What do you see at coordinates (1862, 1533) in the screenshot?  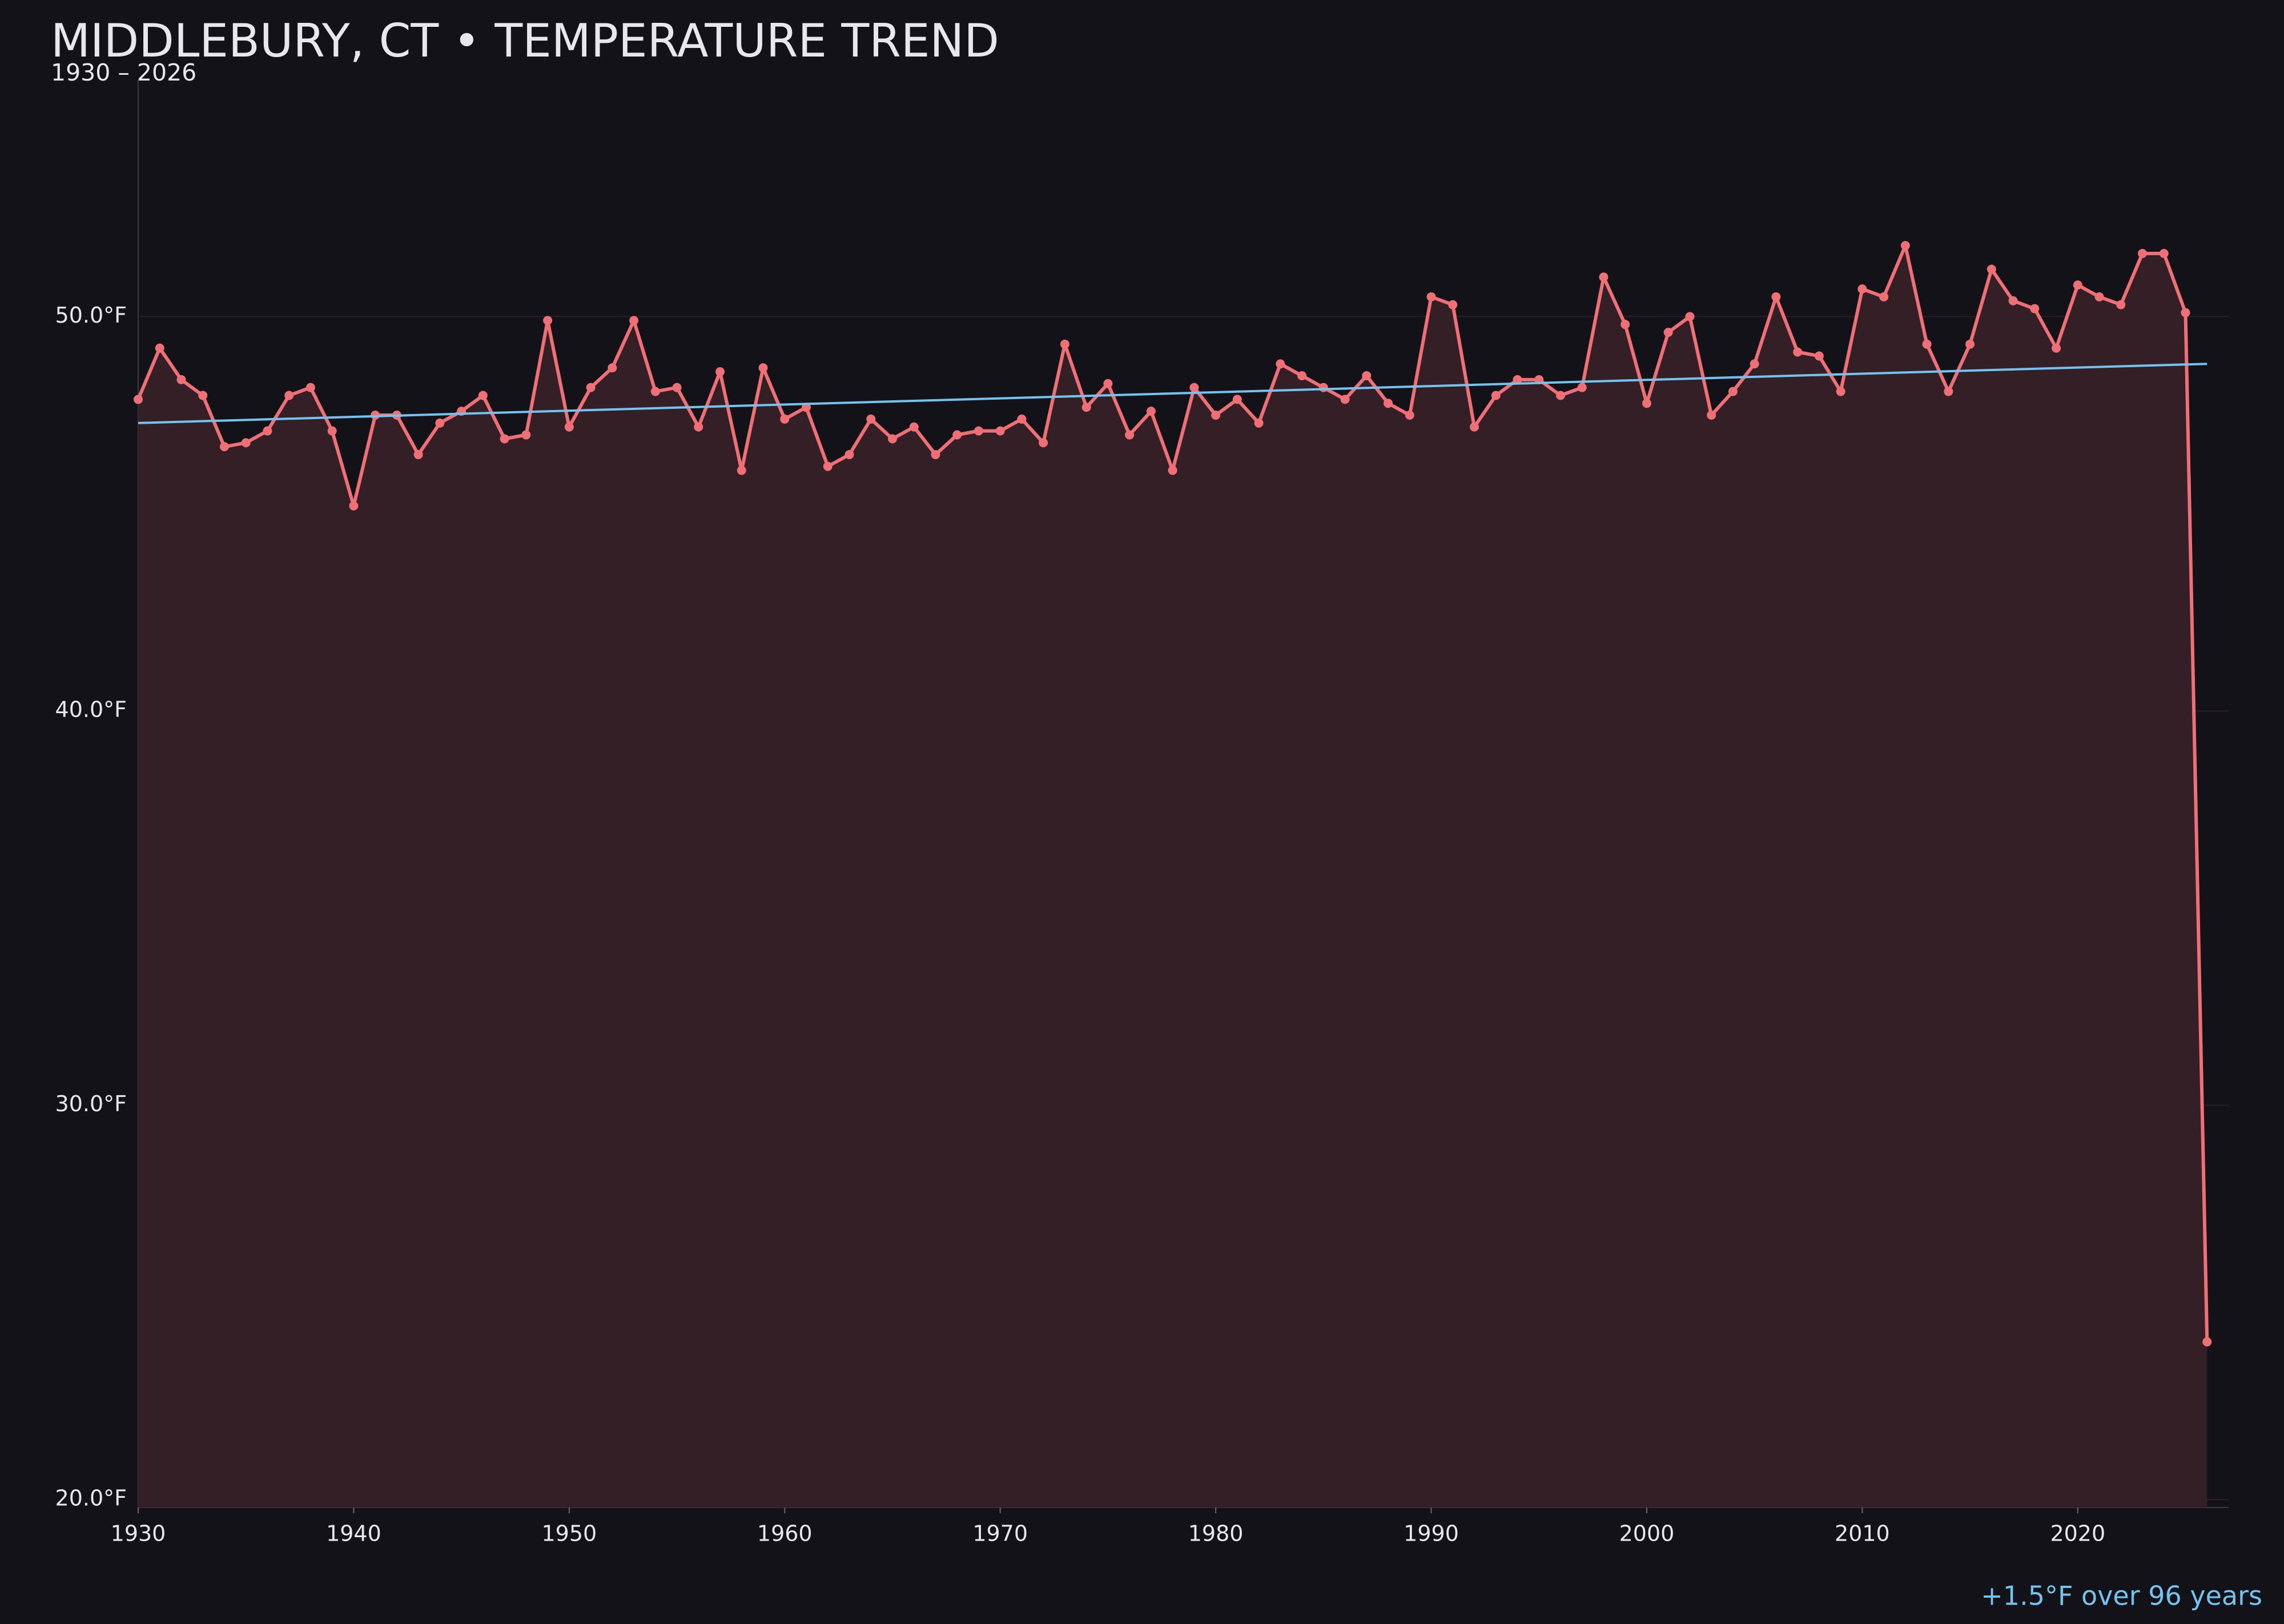 I see `x-tick-label: 2010` at bounding box center [1862, 1533].